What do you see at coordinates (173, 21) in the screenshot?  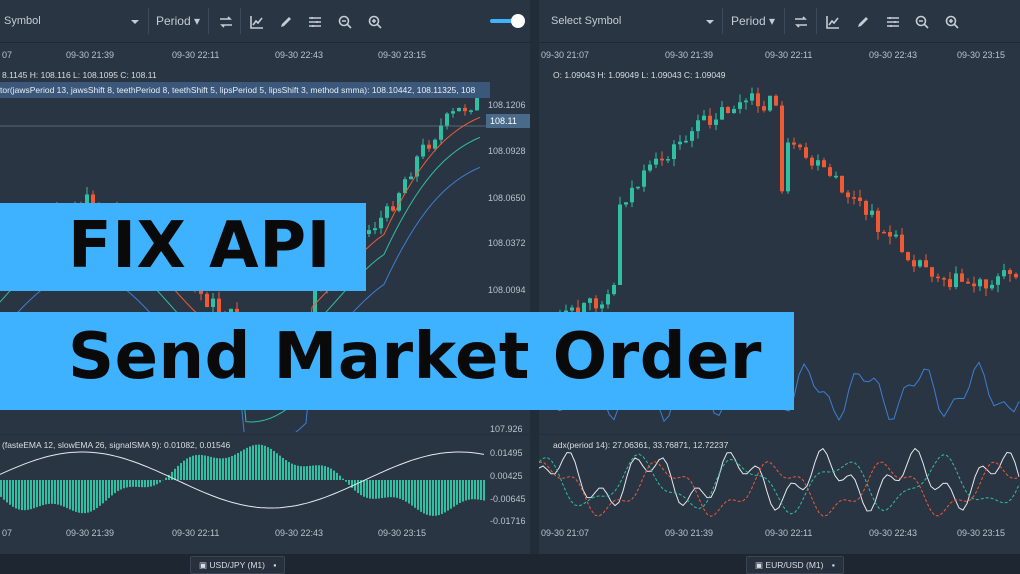 I see `period-label: Period` at bounding box center [173, 21].